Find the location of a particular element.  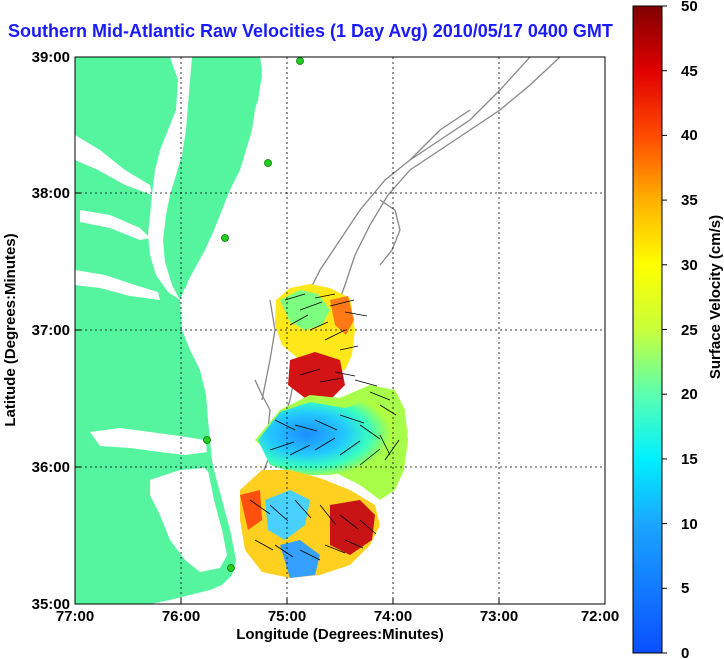

outer-banks is located at coordinates (221, 507).